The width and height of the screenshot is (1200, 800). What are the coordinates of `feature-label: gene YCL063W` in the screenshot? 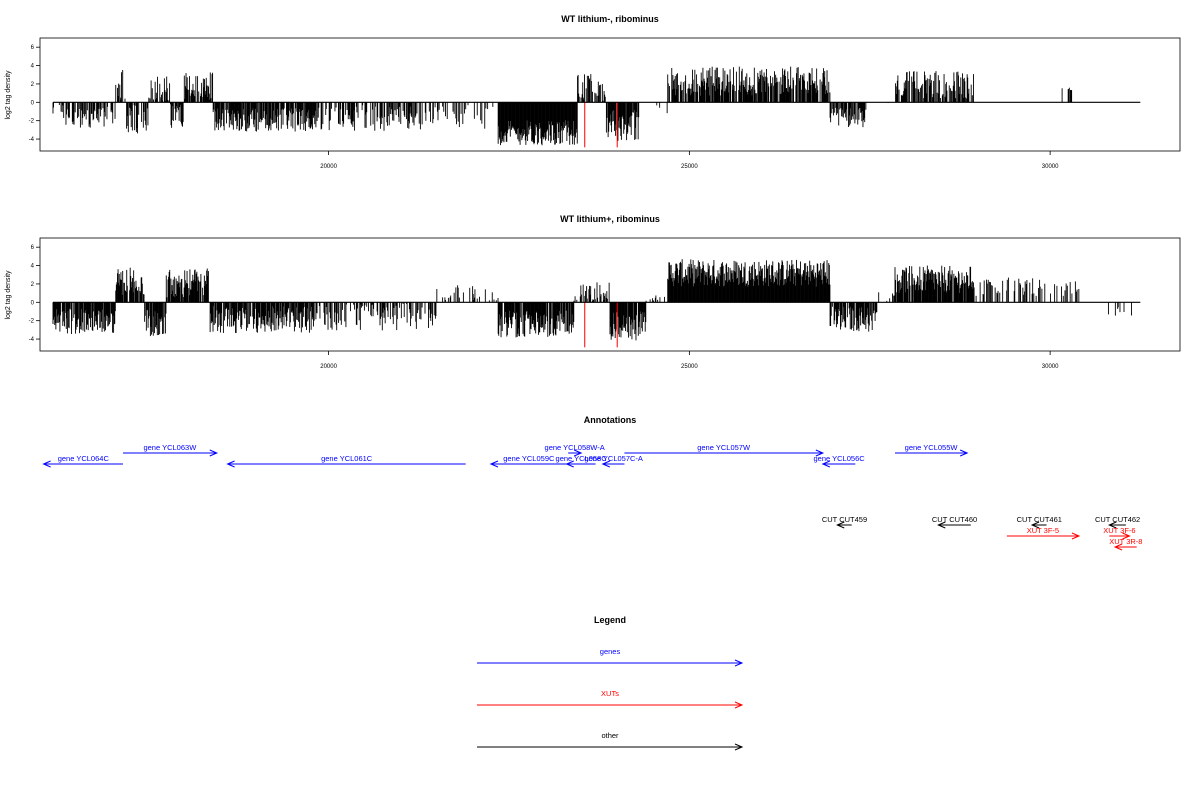 It's located at (170, 447).